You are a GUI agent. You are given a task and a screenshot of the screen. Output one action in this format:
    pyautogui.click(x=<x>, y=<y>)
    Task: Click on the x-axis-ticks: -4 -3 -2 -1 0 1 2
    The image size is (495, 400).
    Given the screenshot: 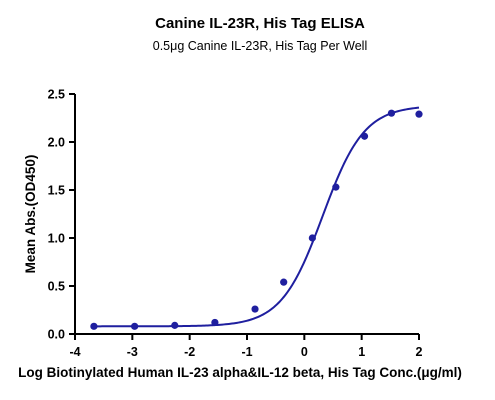 What is the action you would take?
    pyautogui.click(x=246, y=346)
    